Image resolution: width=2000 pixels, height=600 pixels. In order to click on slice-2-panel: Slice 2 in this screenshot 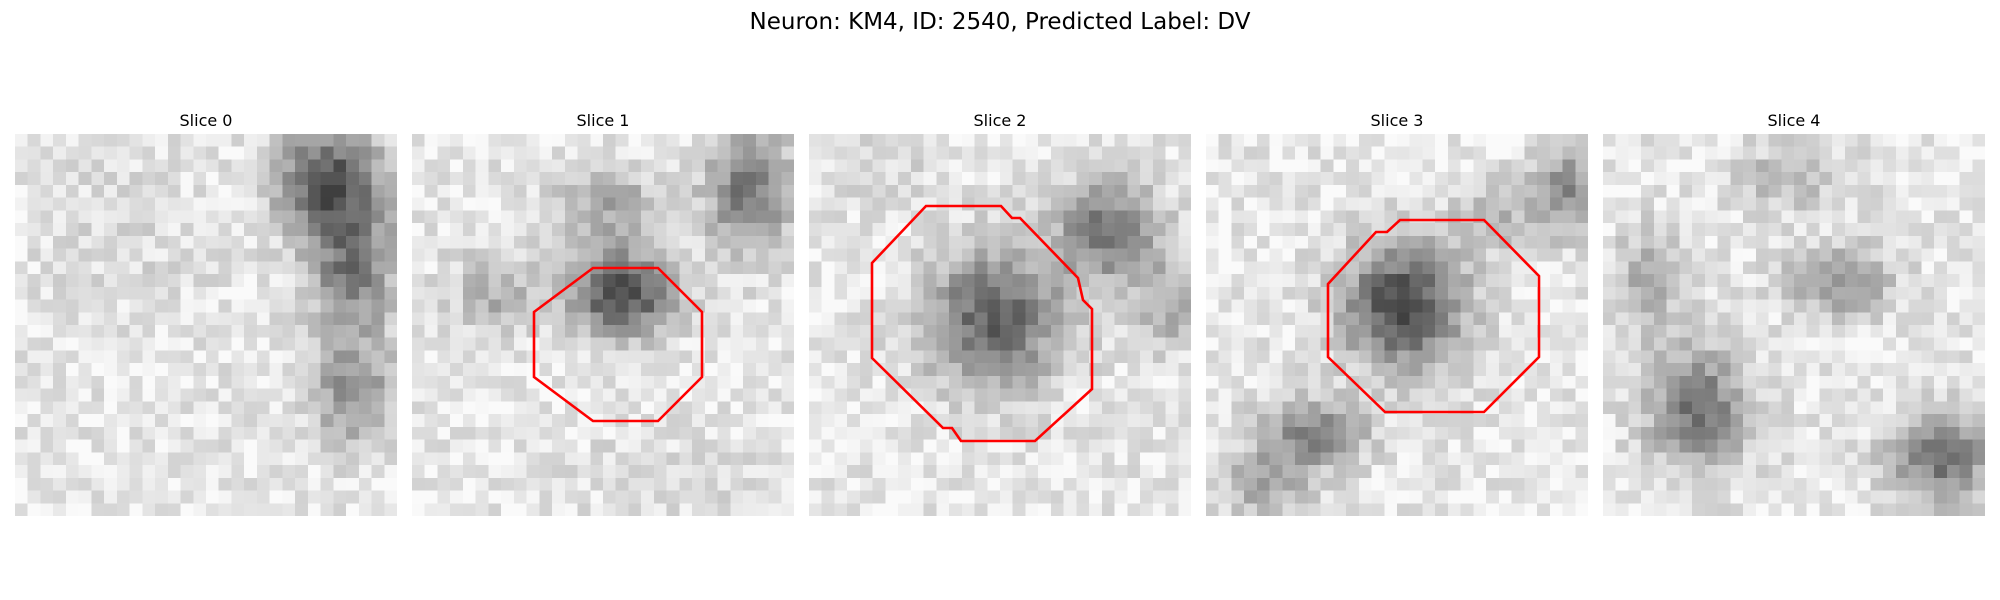, I will do `click(1000, 312)`.